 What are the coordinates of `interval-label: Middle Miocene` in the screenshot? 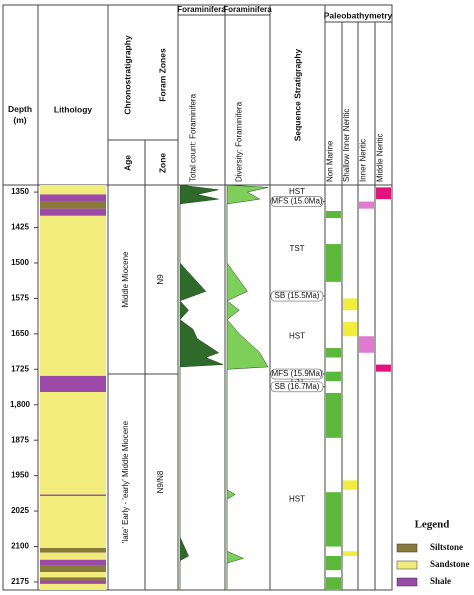 It's located at (125, 279).